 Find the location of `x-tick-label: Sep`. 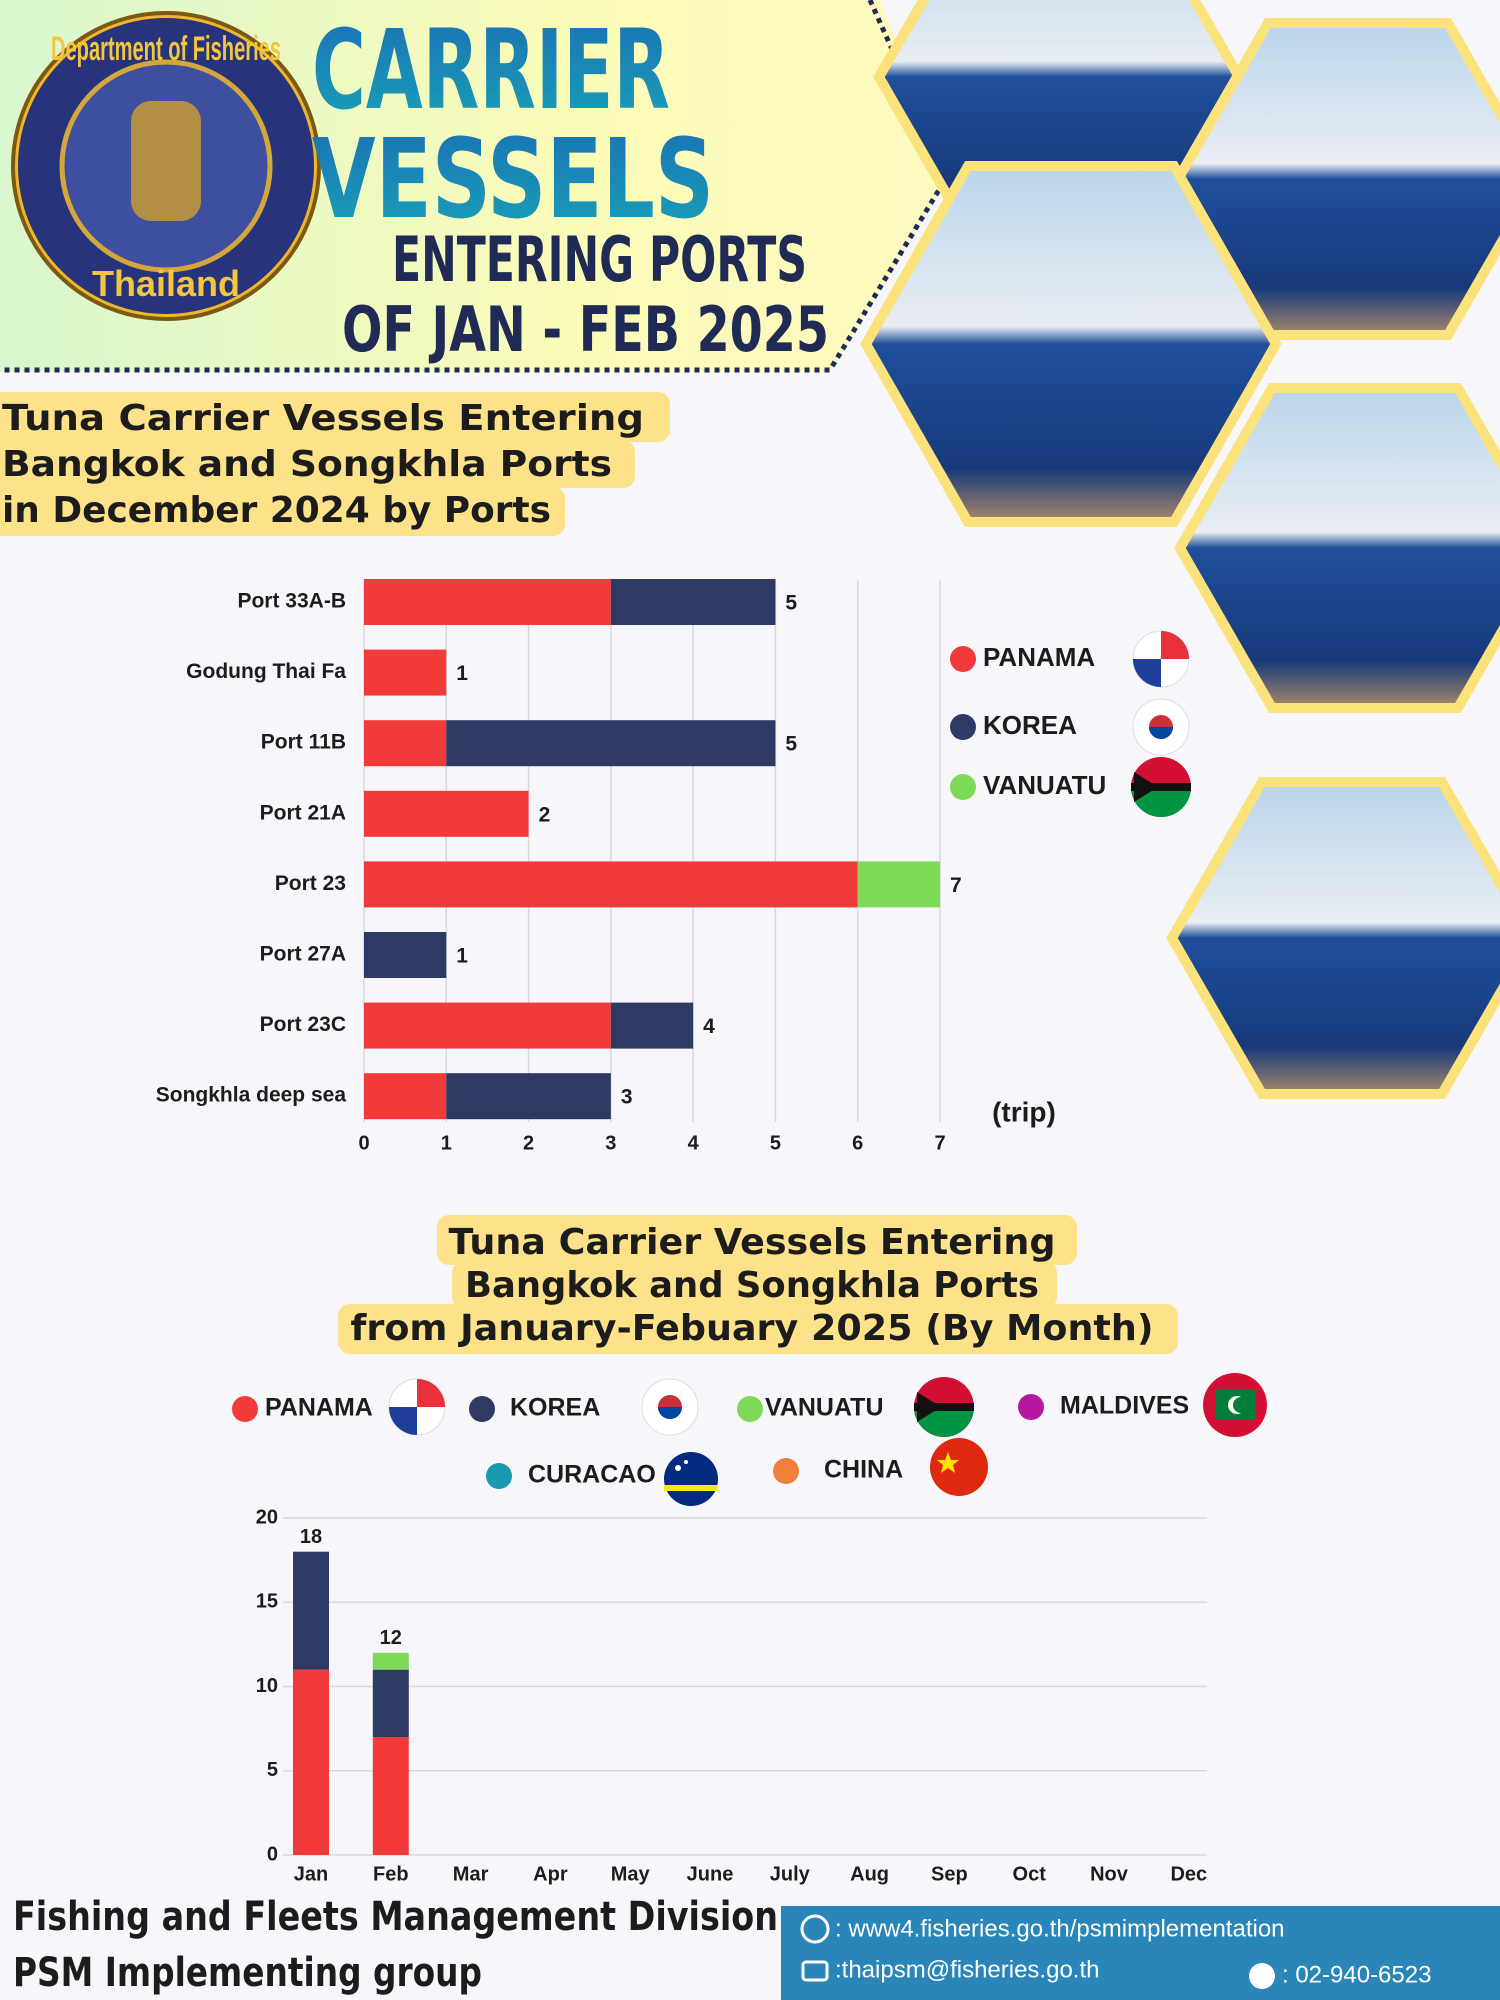

x-tick-label: Sep is located at coordinates (949, 1874).